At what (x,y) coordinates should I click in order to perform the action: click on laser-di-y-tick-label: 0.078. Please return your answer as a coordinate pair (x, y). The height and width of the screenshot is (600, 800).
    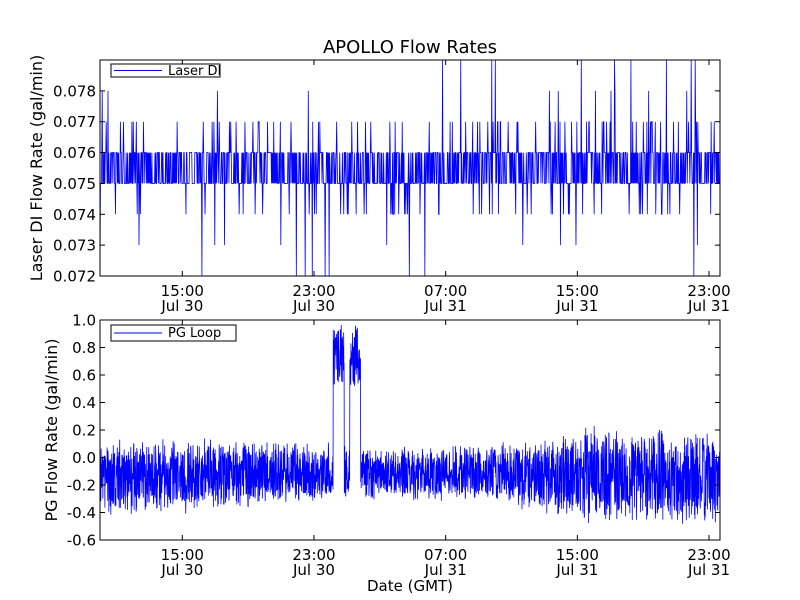
    Looking at the image, I should click on (74, 91).